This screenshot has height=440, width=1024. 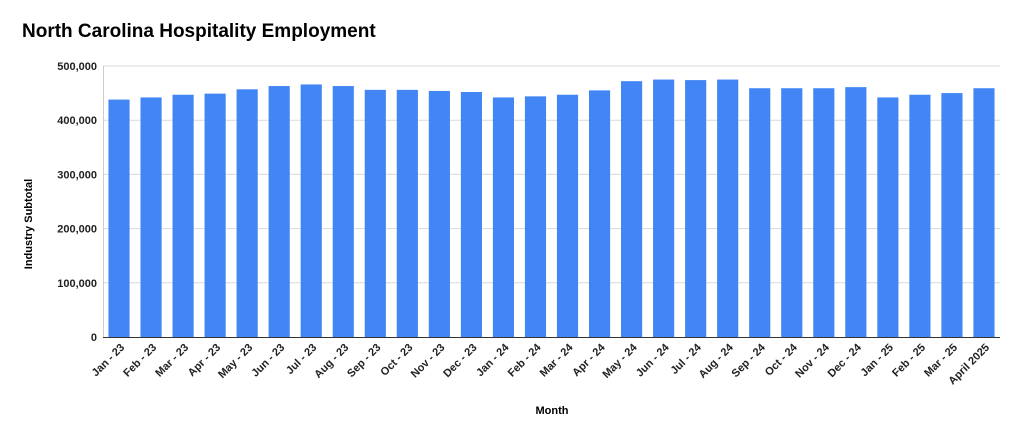 What do you see at coordinates (94, 338) in the screenshot?
I see `y-tick-label: 0` at bounding box center [94, 338].